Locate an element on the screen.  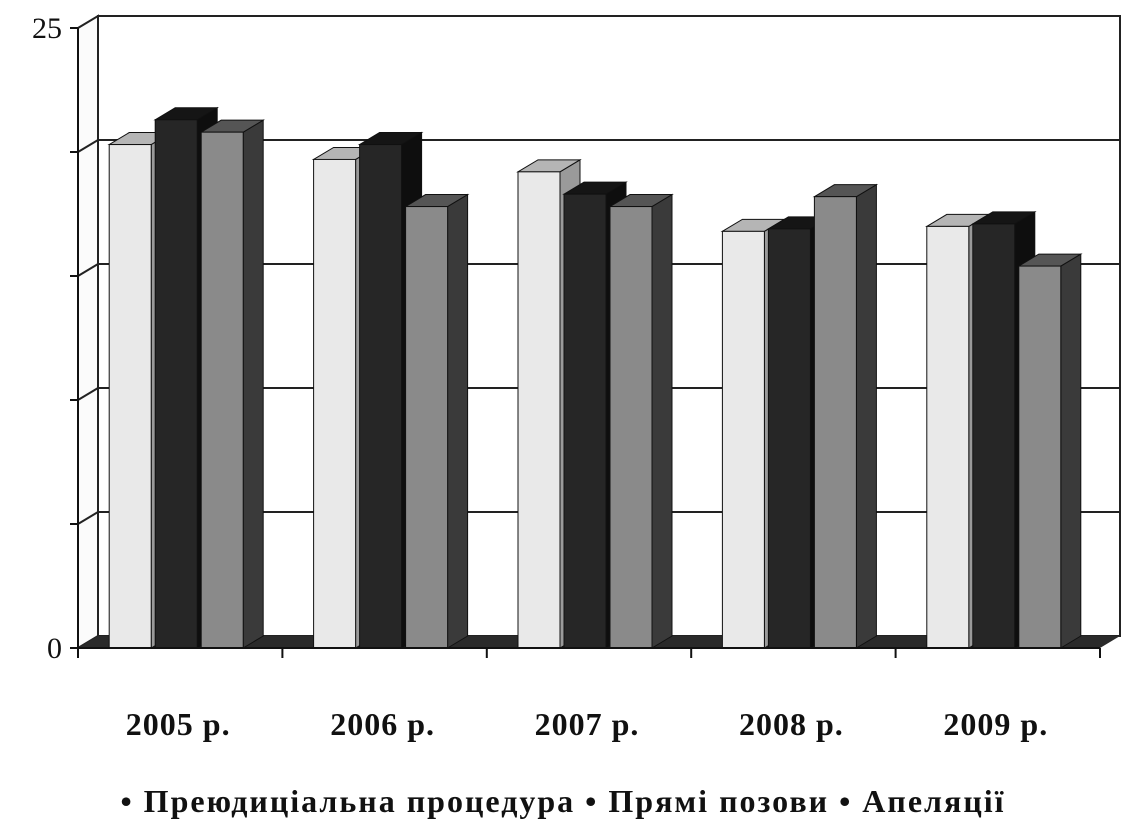
x-tick-label: 2008 р. is located at coordinates (791, 724).